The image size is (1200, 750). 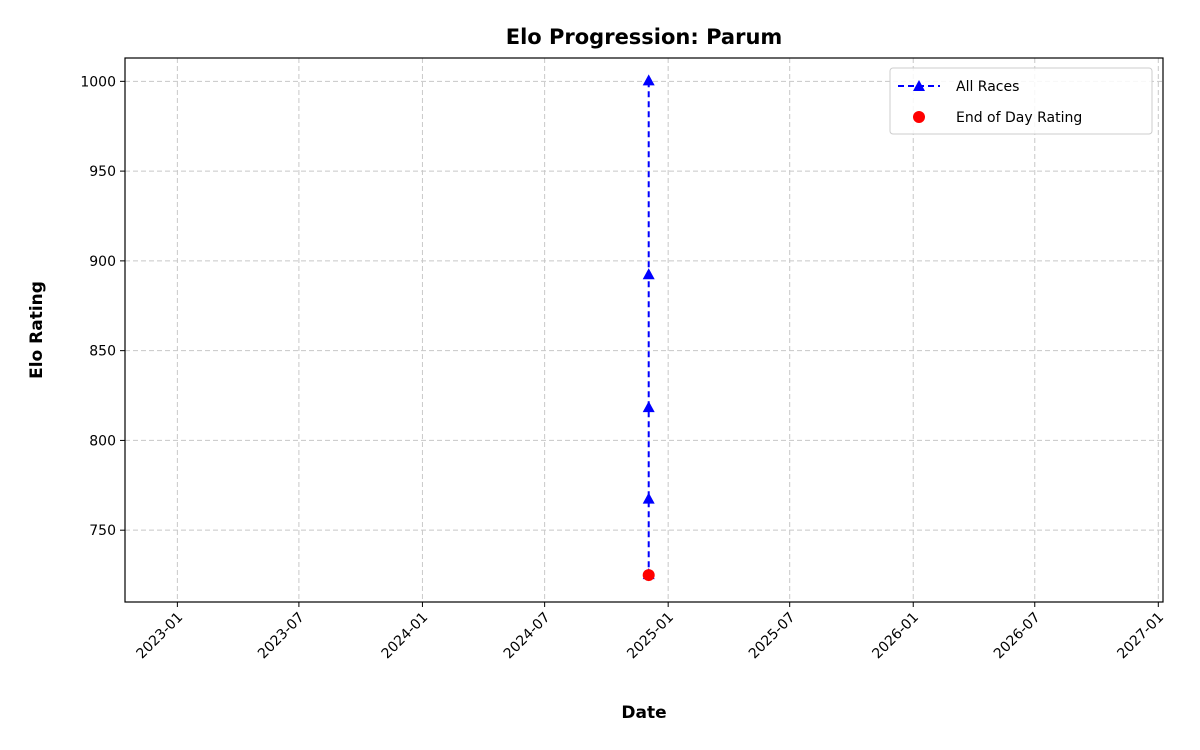 What do you see at coordinates (644, 37) in the screenshot?
I see `chart-title: Elo Progression: Parum` at bounding box center [644, 37].